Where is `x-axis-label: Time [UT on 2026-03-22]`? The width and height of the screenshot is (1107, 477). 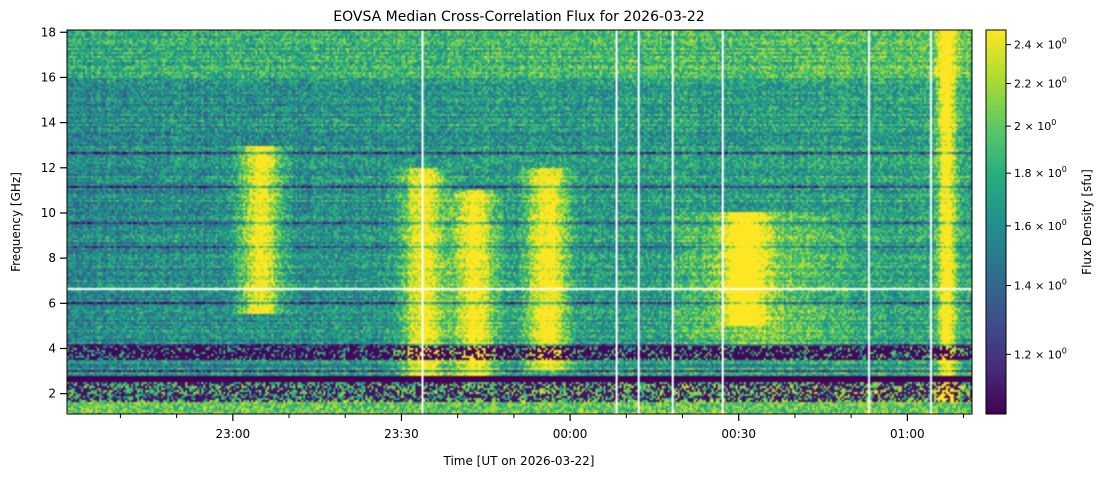
x-axis-label: Time [UT on 2026-03-22] is located at coordinates (519, 461).